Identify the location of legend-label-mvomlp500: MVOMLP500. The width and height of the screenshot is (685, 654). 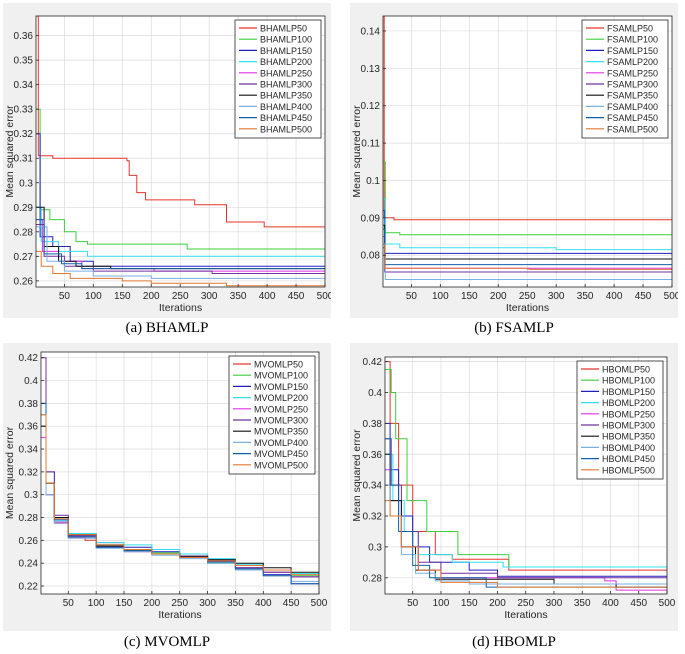
(281, 465).